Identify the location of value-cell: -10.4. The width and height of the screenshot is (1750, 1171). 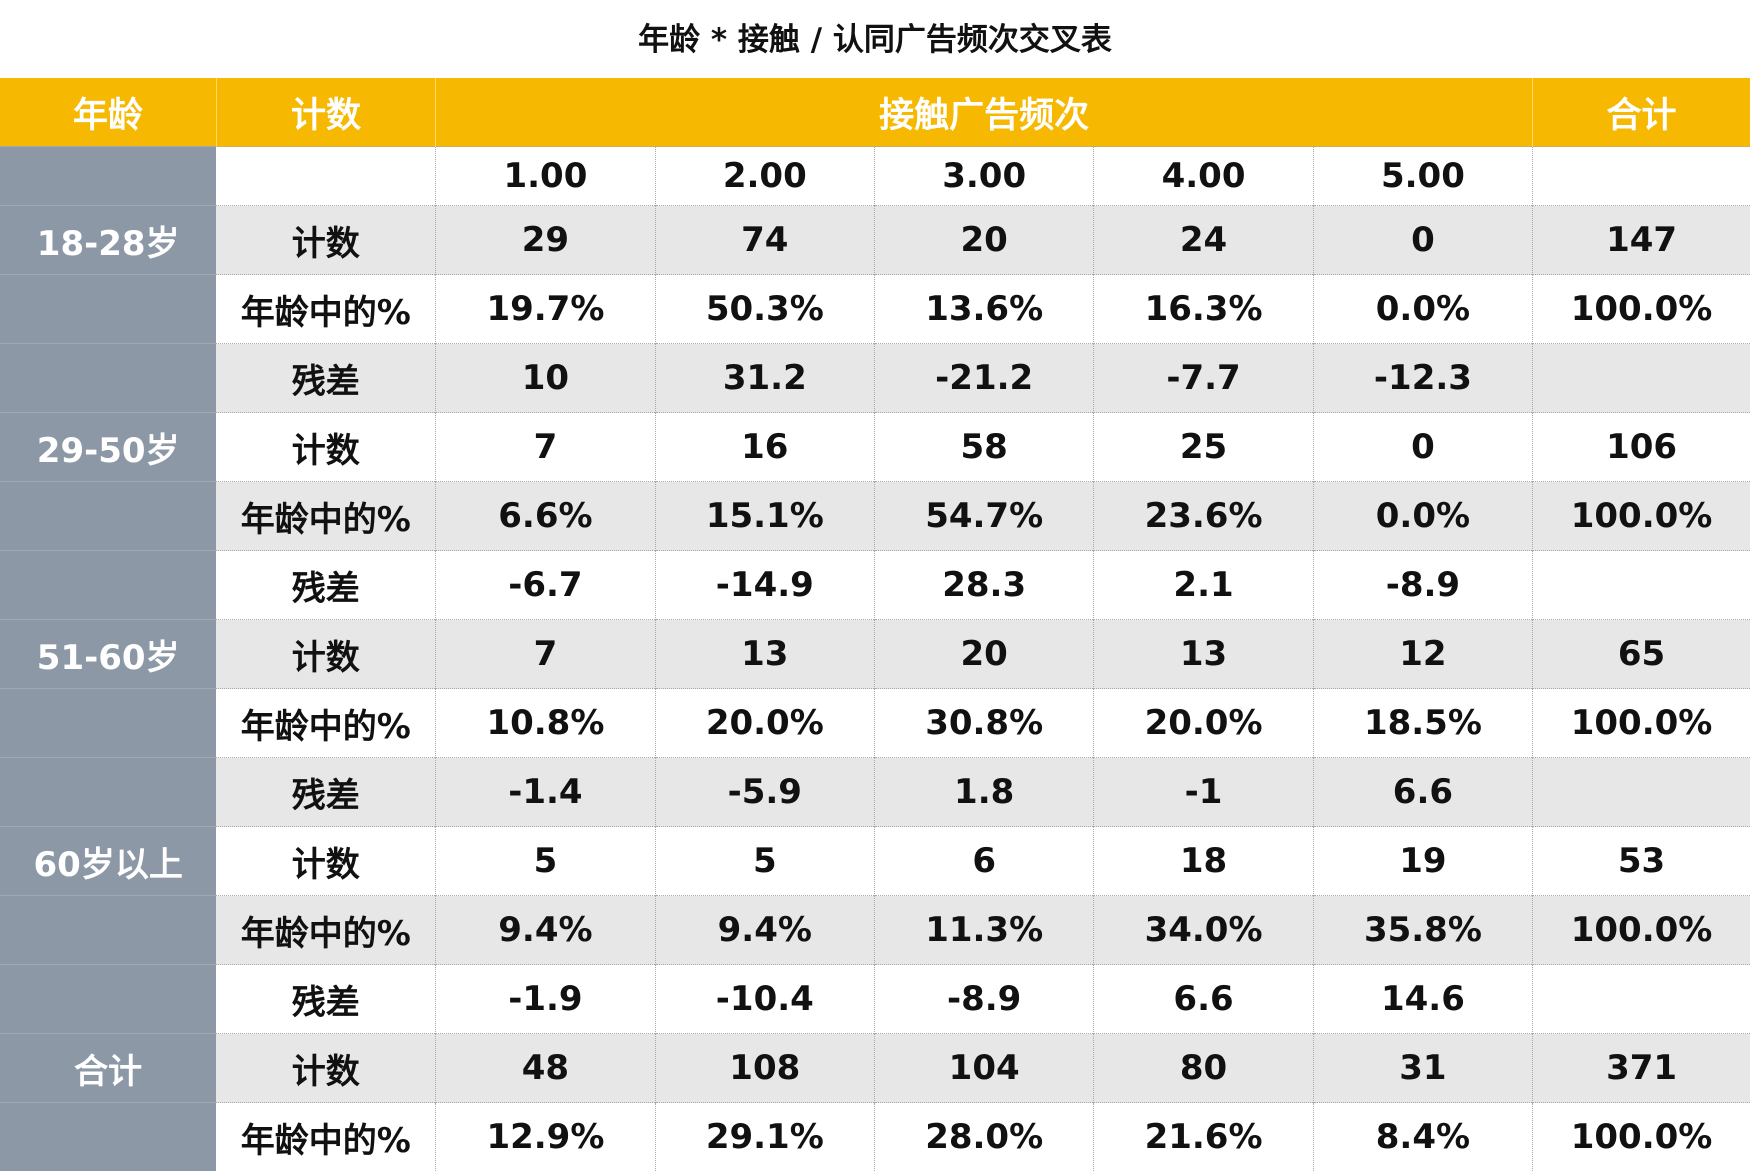
(764, 999).